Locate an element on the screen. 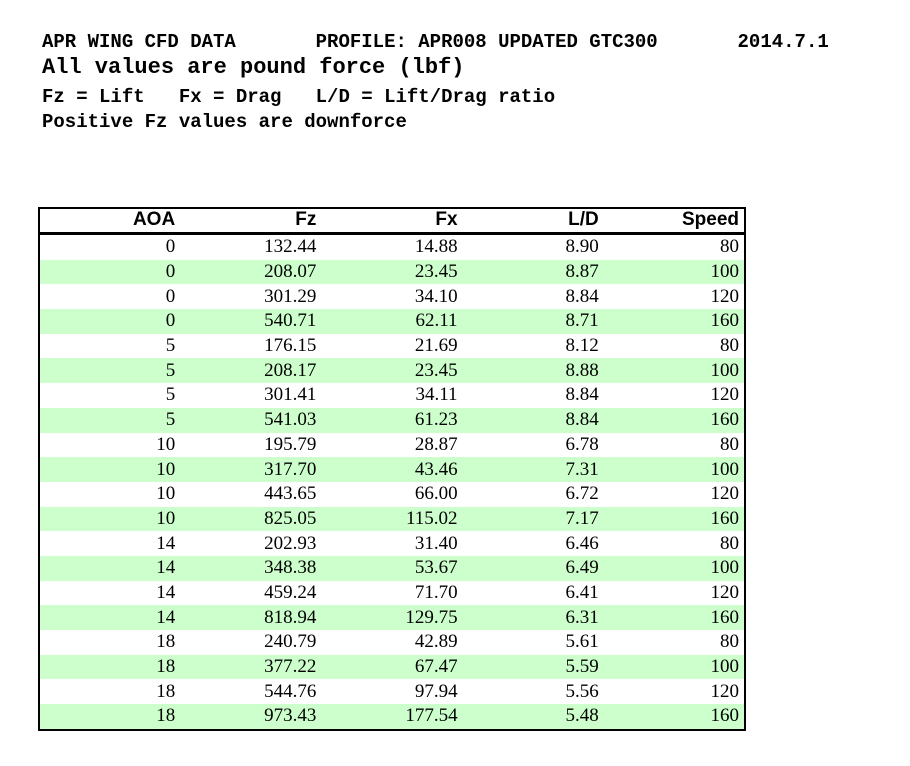 Image resolution: width=910 pixels, height=766 pixels. cell-fx: 66.00 is located at coordinates (392, 494).